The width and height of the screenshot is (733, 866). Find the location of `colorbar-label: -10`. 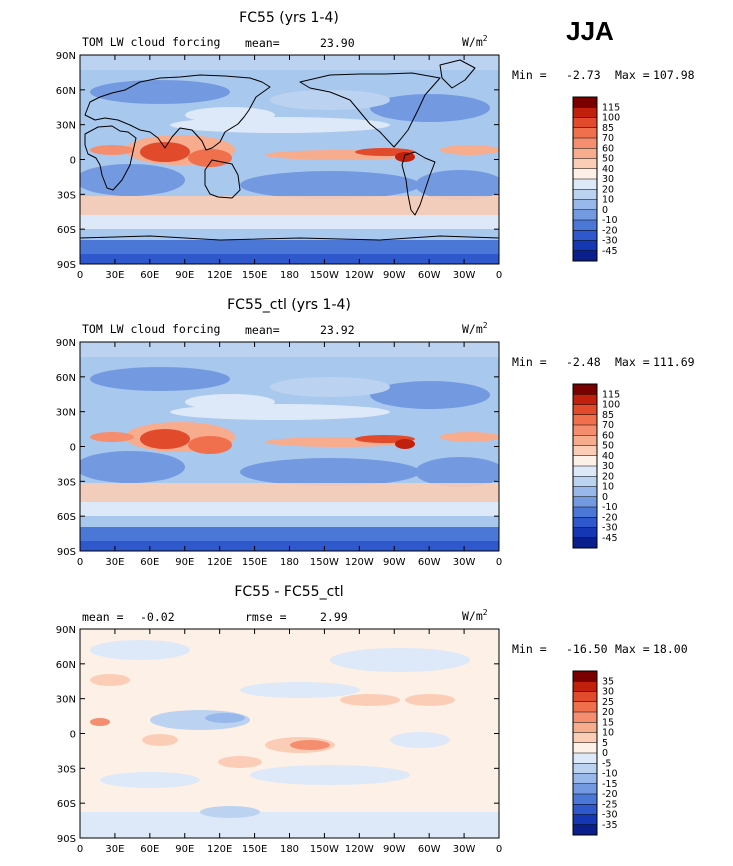

colorbar-label: -10 is located at coordinates (610, 774).